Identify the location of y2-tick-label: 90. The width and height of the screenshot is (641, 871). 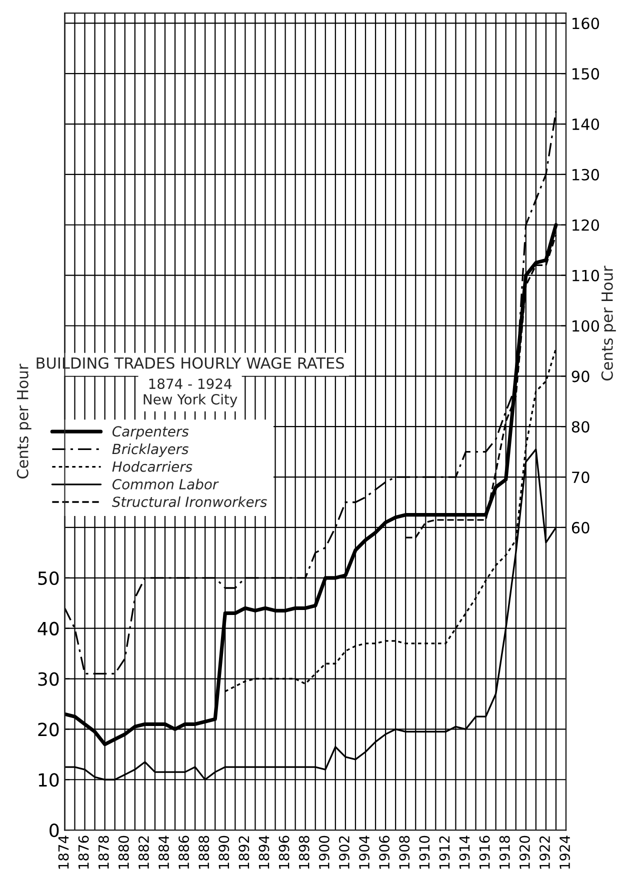
(581, 376).